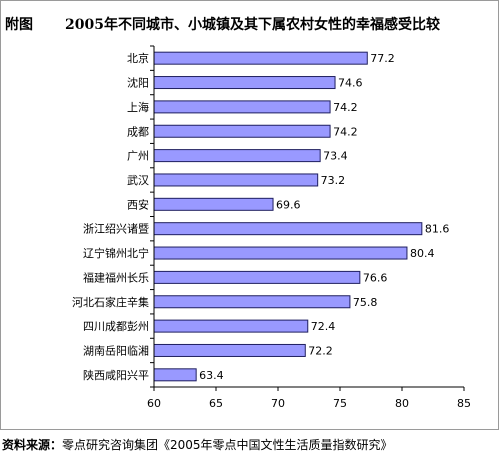 The height and width of the screenshot is (462, 499). I want to click on category-label: 西安, so click(138, 204).